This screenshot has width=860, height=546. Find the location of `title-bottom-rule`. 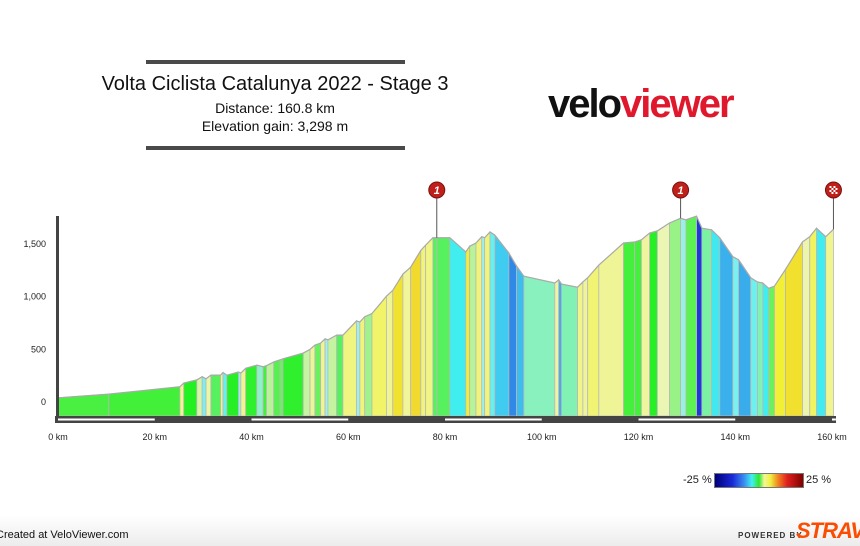

title-bottom-rule is located at coordinates (275, 148).